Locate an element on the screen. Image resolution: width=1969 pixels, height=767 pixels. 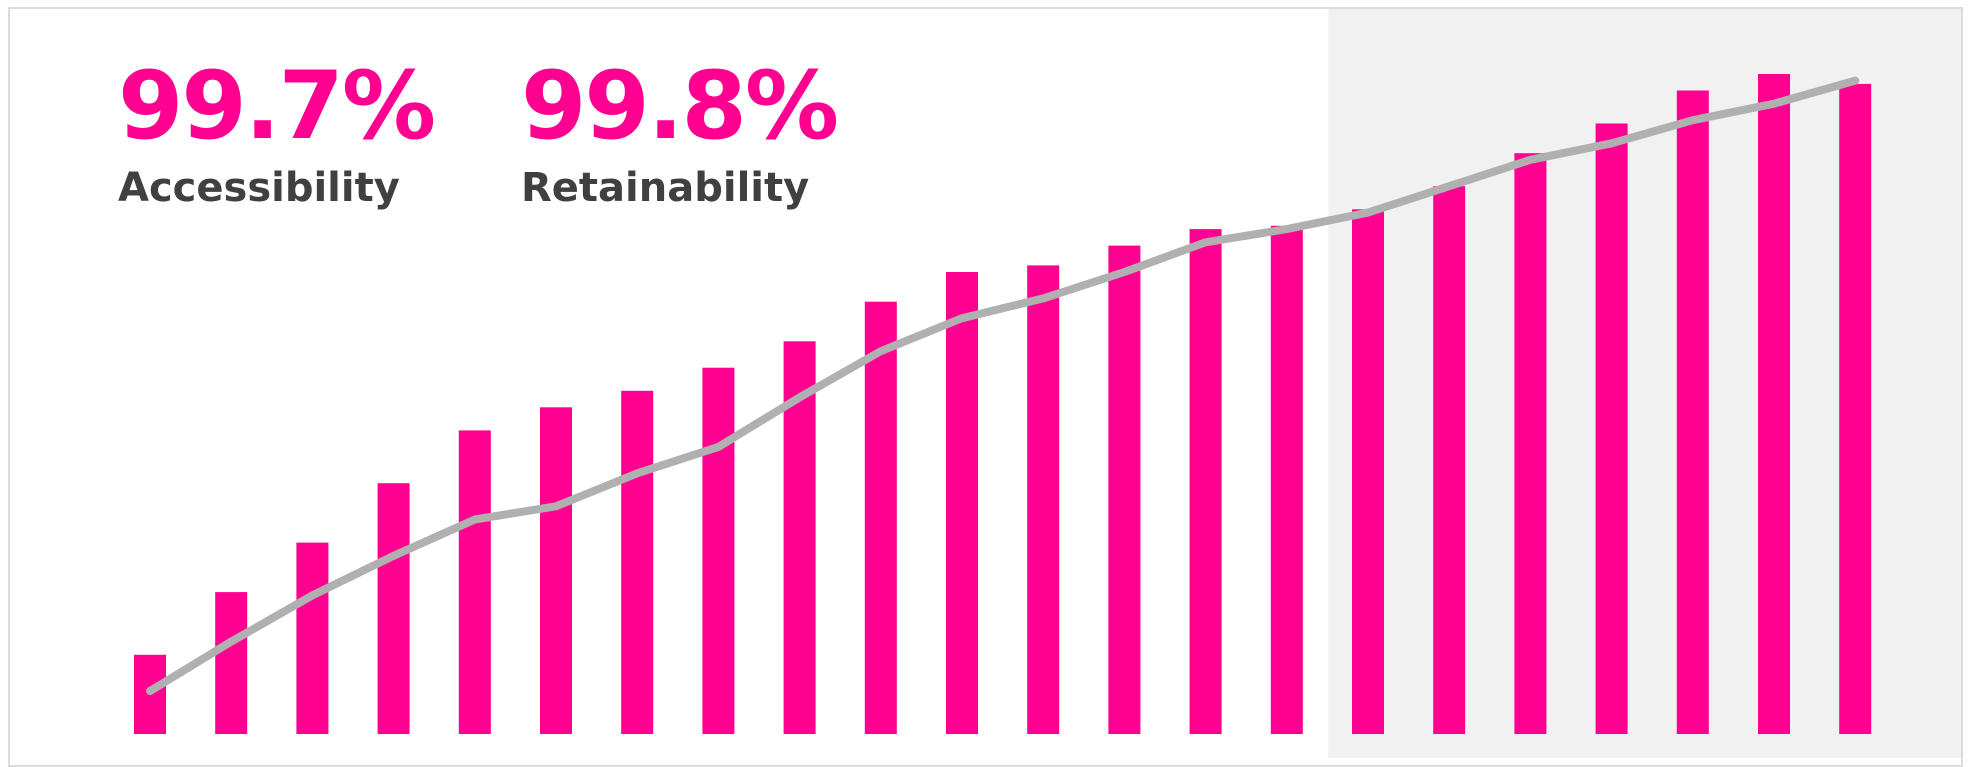
kpi-retainability: 99.8% Retainability is located at coordinates (680, 131).